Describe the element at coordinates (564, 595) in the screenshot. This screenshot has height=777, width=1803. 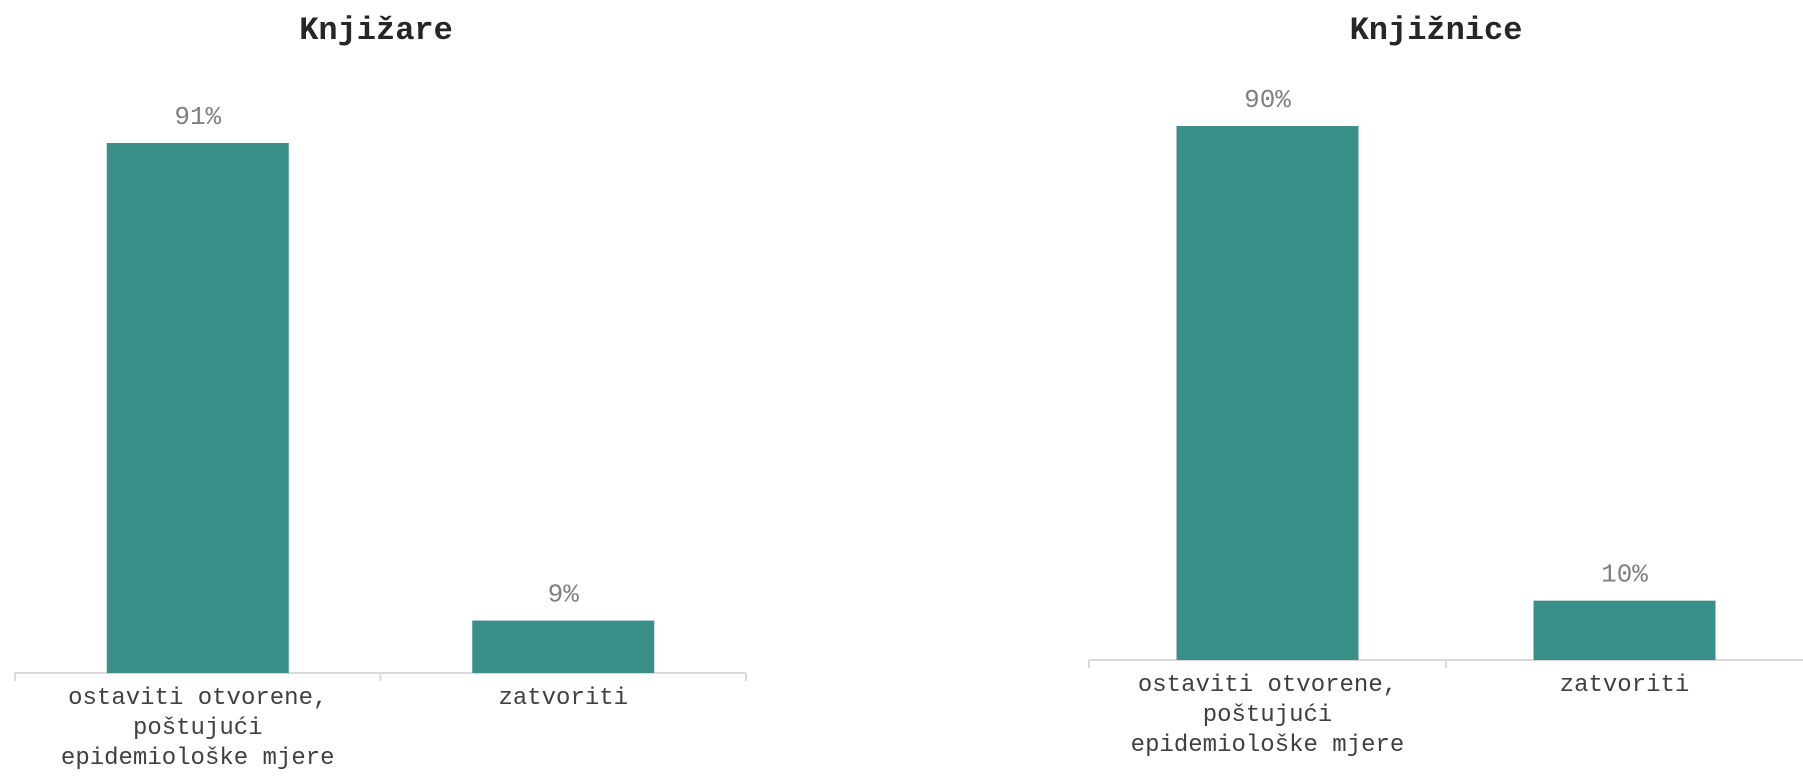
I see `data-label: 9%` at that location.